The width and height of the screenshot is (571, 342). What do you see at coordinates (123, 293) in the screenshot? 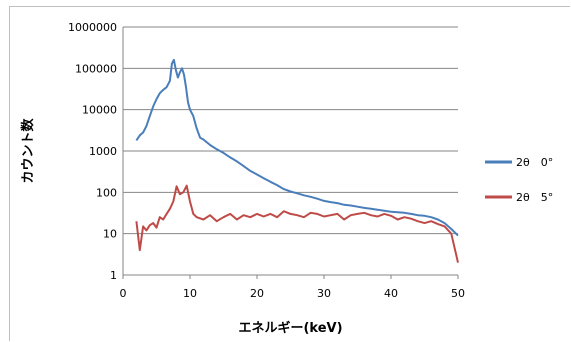
I see `x-tick-label: 0` at bounding box center [123, 293].